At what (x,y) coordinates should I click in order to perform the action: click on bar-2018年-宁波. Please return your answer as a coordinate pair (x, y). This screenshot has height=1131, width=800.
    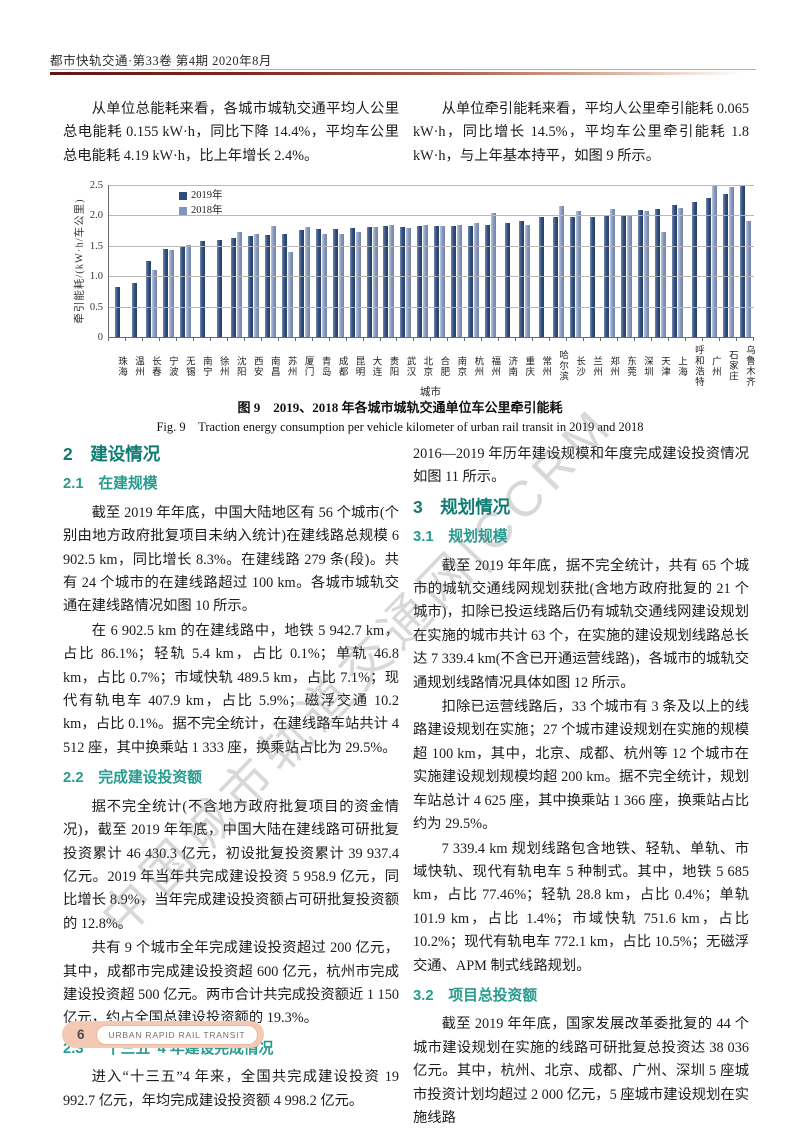
    Looking at the image, I should click on (171, 293).